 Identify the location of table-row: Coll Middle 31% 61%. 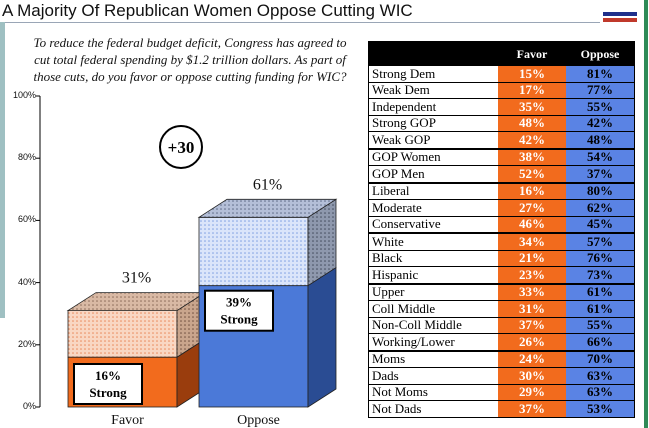
(501, 309).